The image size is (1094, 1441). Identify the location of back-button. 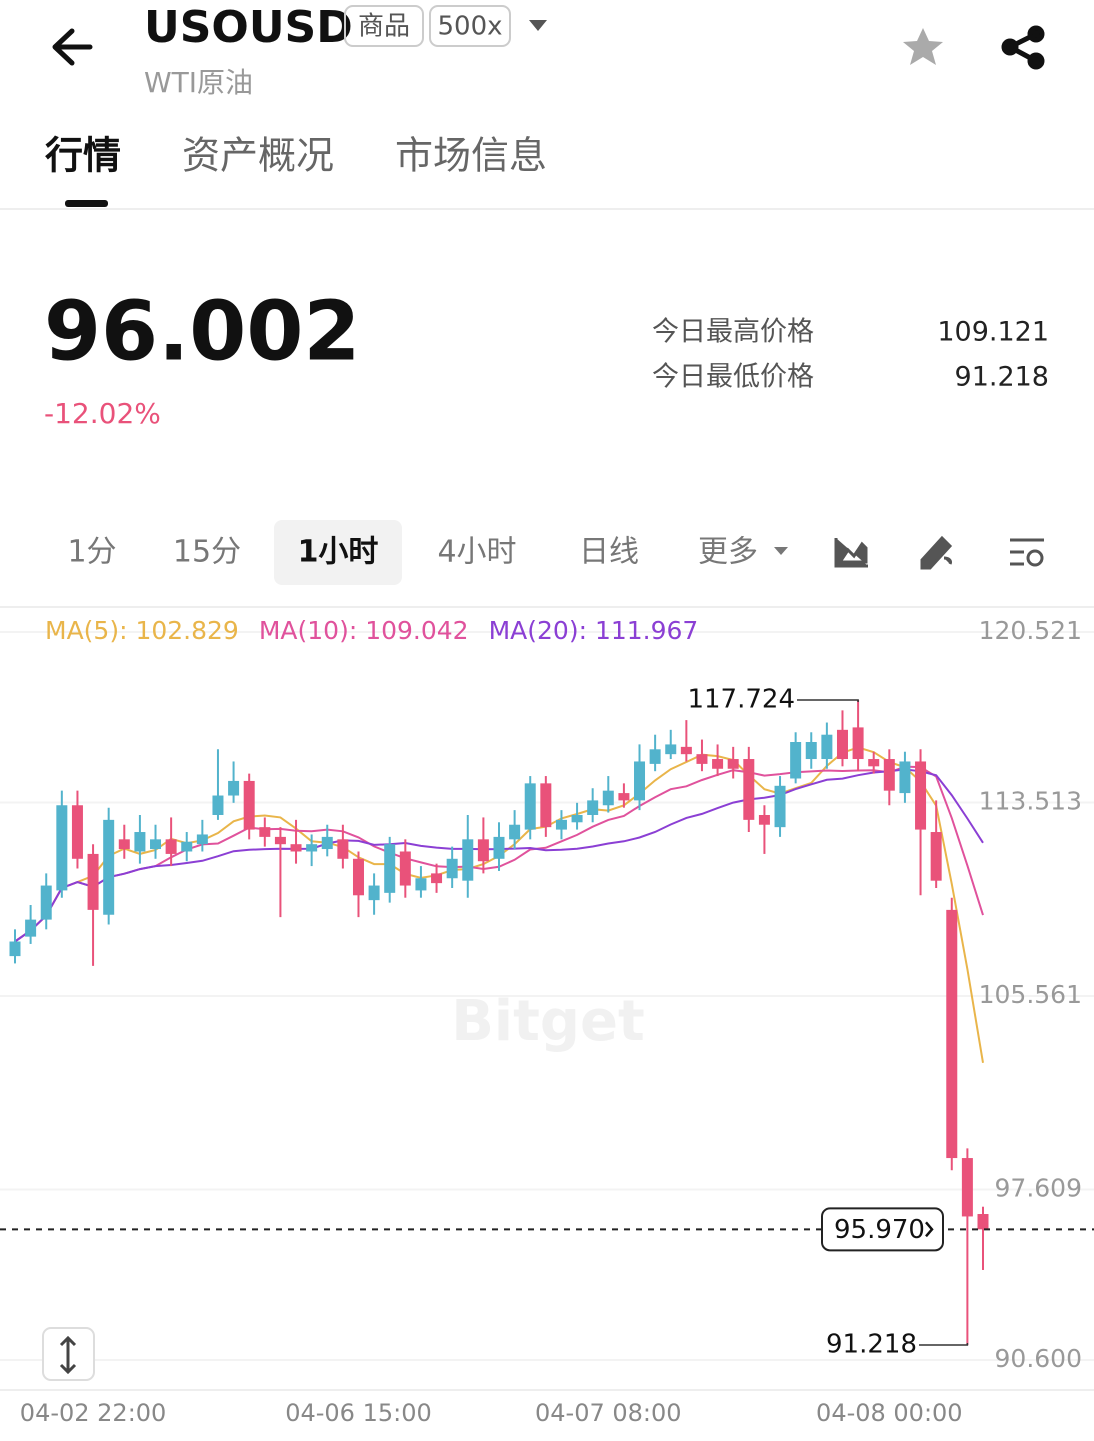
(72, 47).